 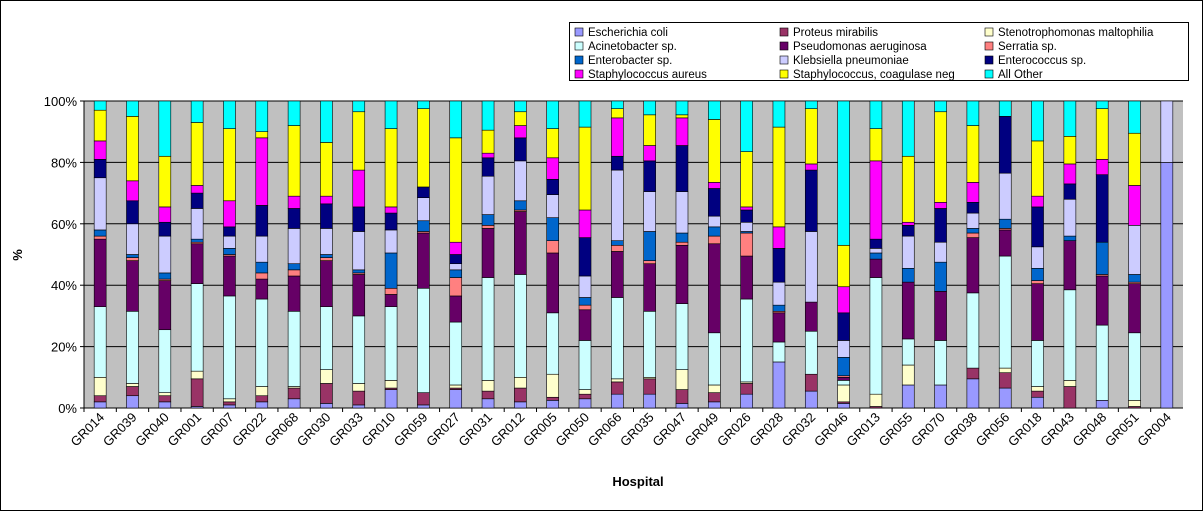 I want to click on legend-label: Serratia sp., so click(x=1027, y=47).